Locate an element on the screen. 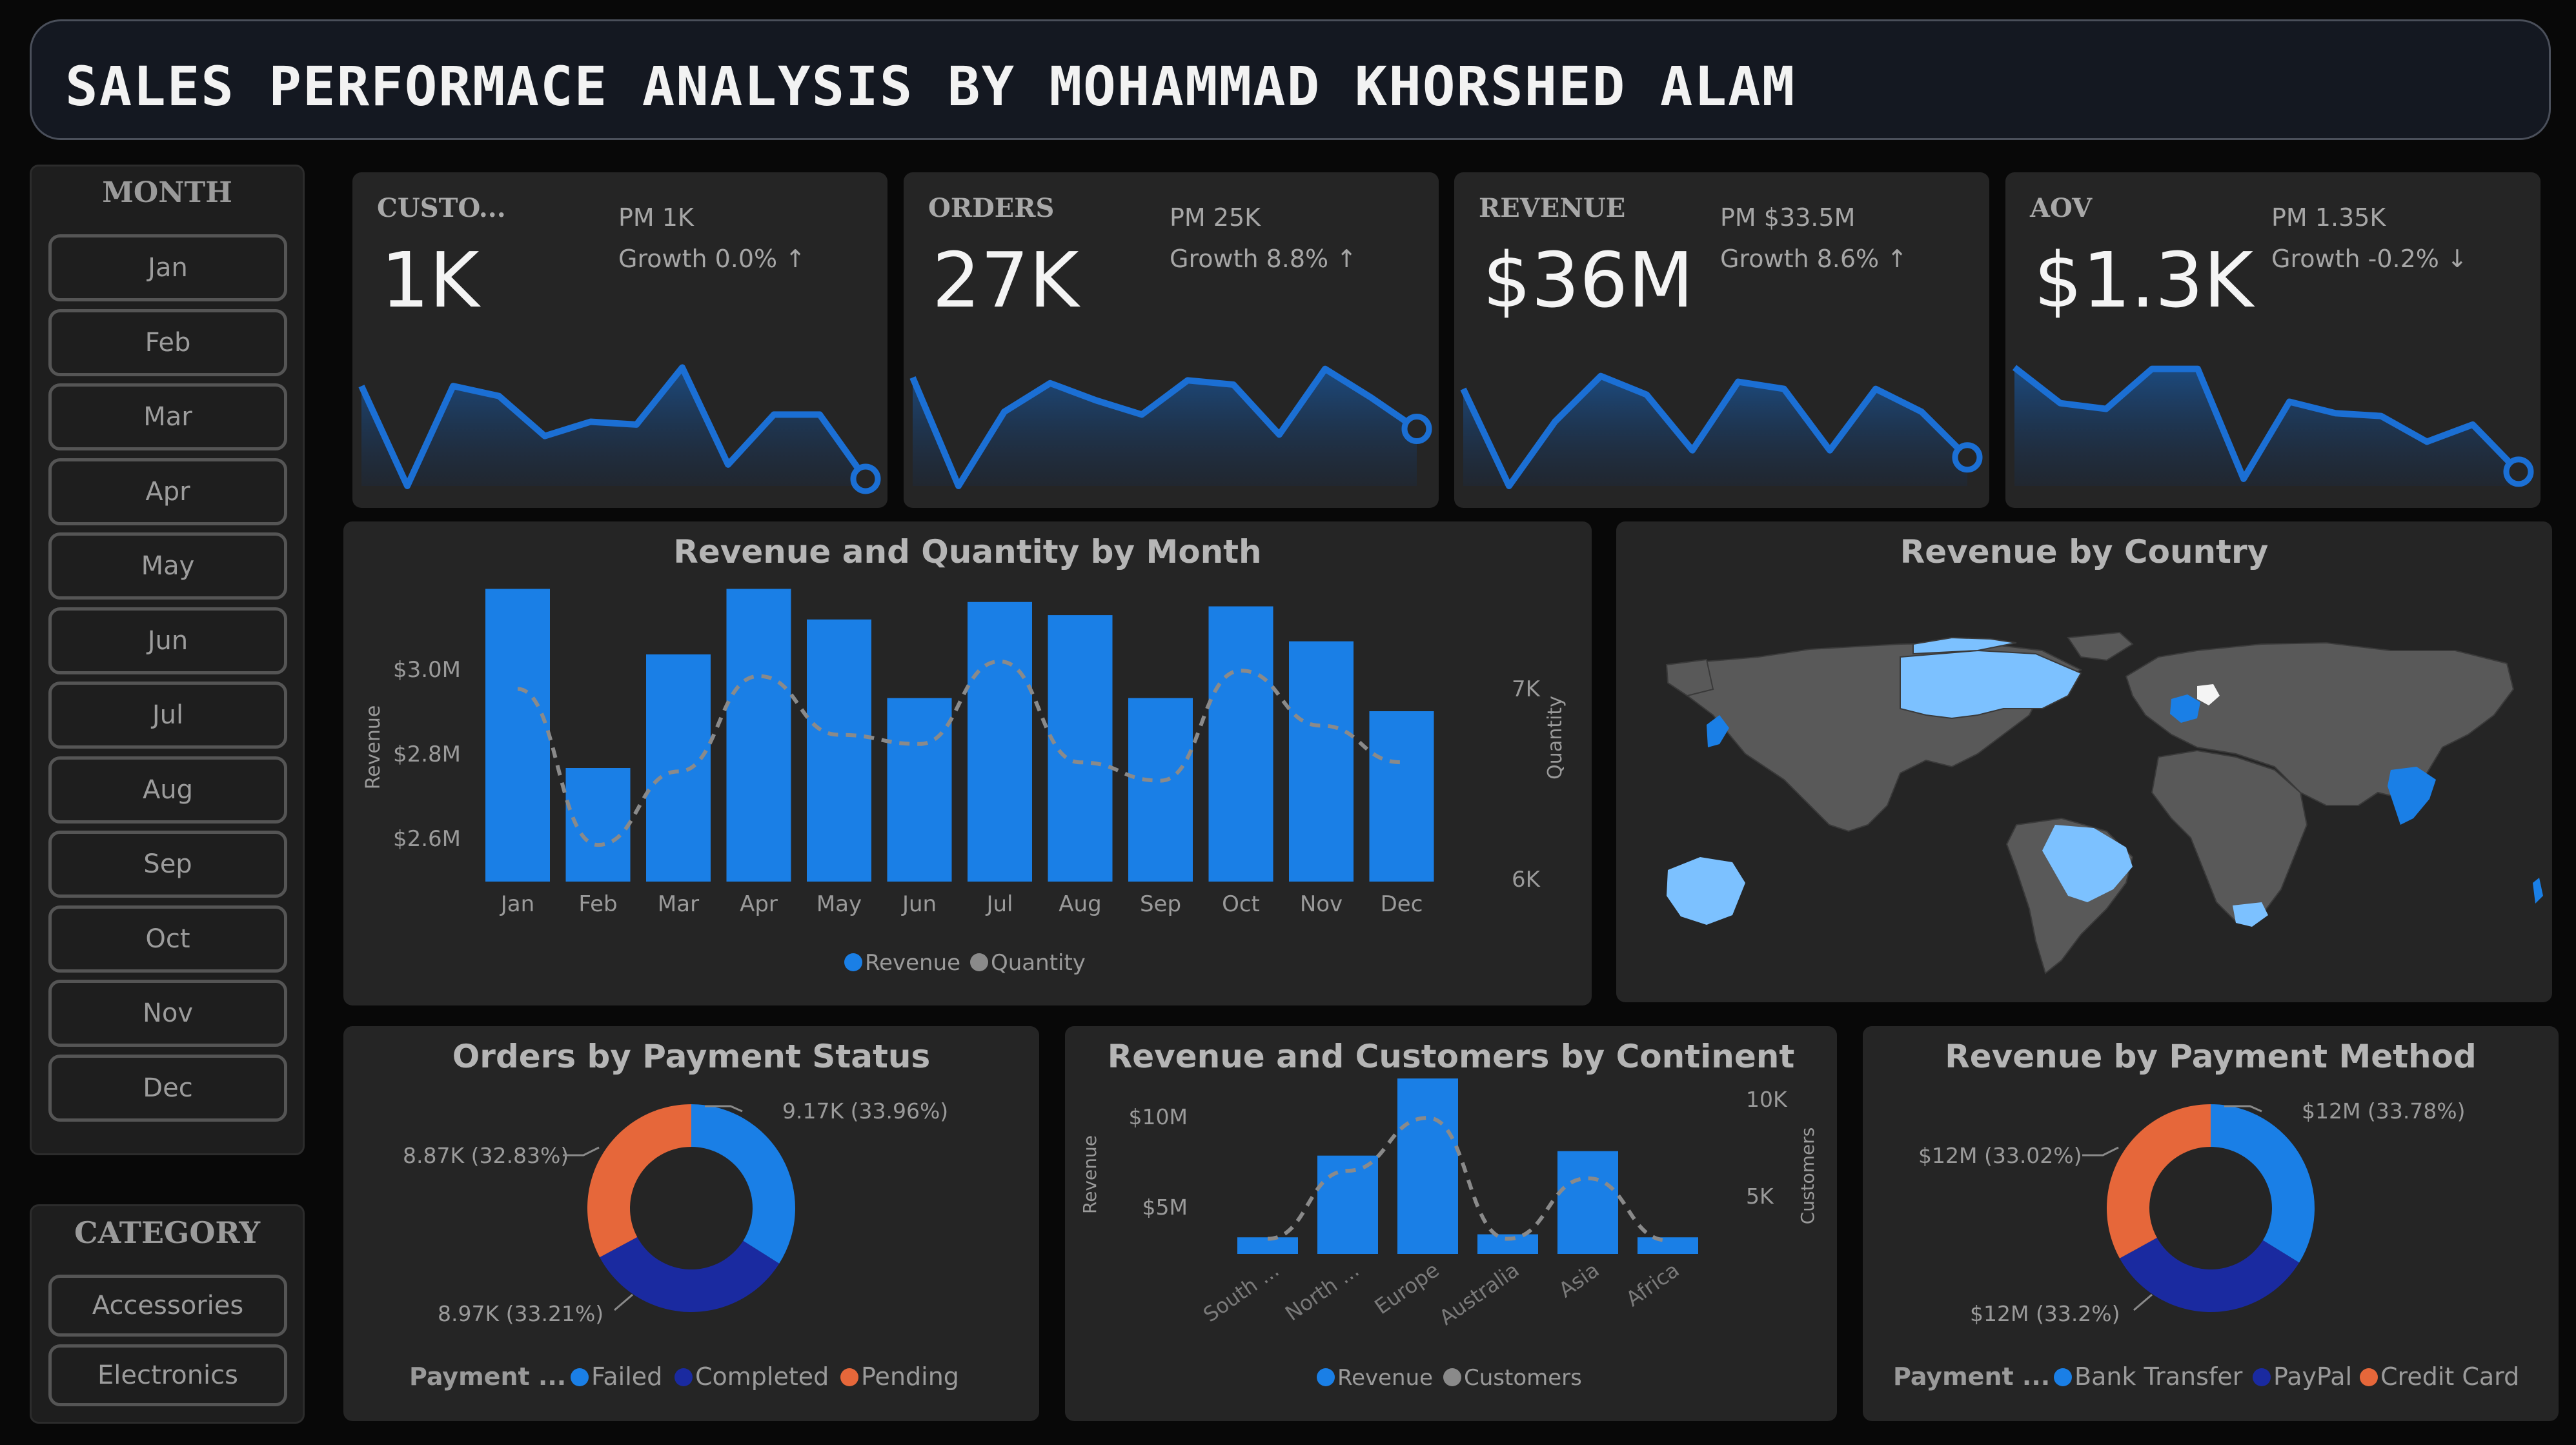 Image resolution: width=2576 pixels, height=1445 pixels. bar-mar is located at coordinates (678, 768).